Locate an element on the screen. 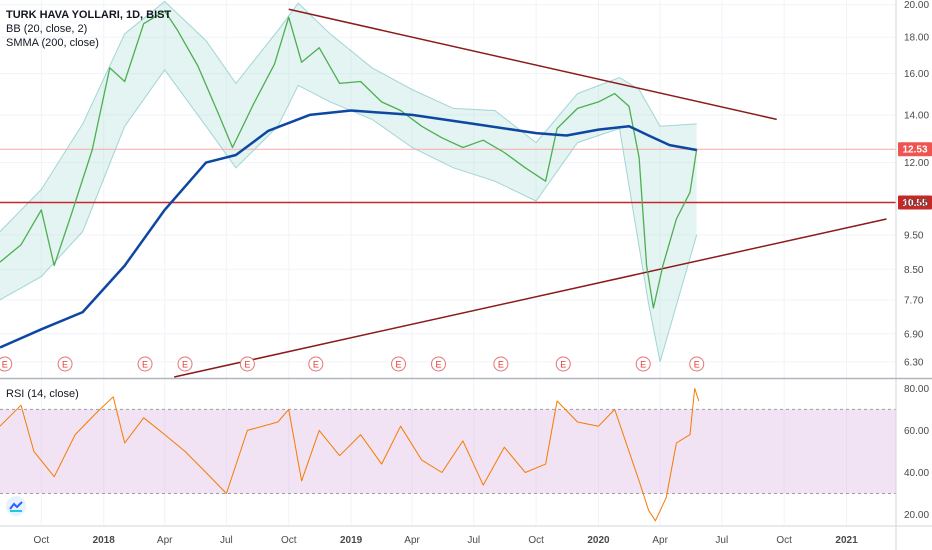  y-tick-label: 6.30 is located at coordinates (914, 362).